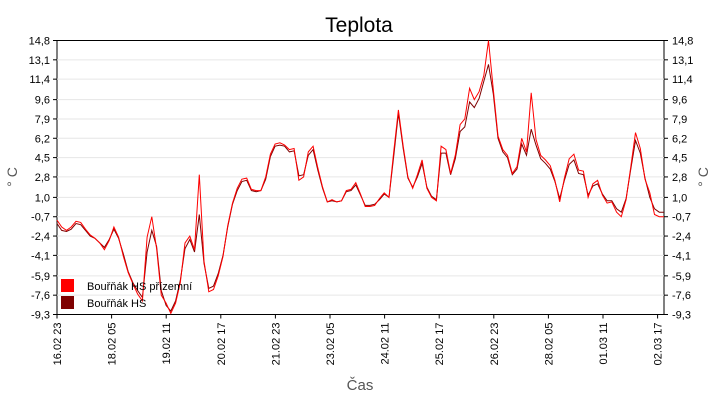 The image size is (720, 405). I want to click on y-tick-label-right: 6,2, so click(679, 139).